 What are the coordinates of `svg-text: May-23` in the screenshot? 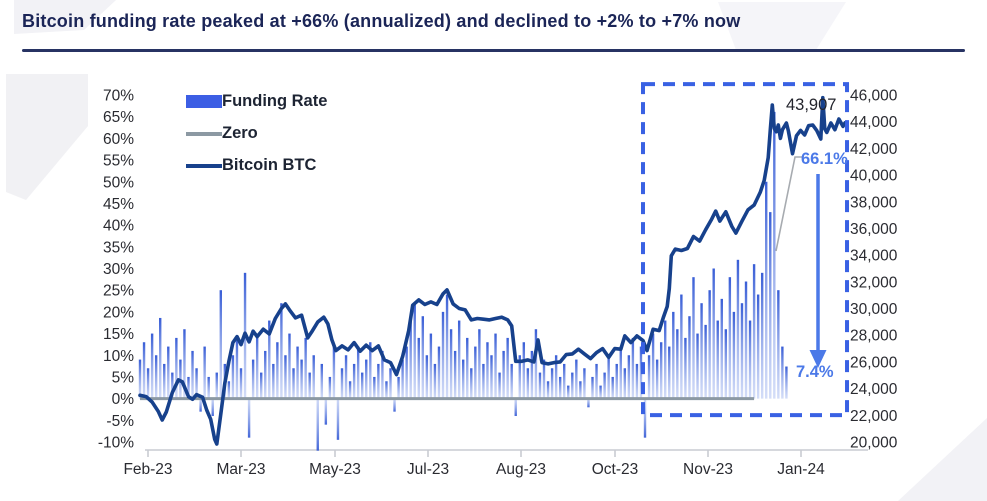 It's located at (335, 469).